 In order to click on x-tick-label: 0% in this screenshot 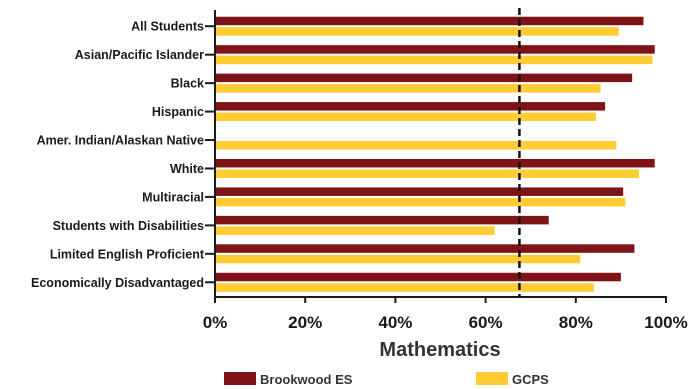, I will do `click(215, 322)`.